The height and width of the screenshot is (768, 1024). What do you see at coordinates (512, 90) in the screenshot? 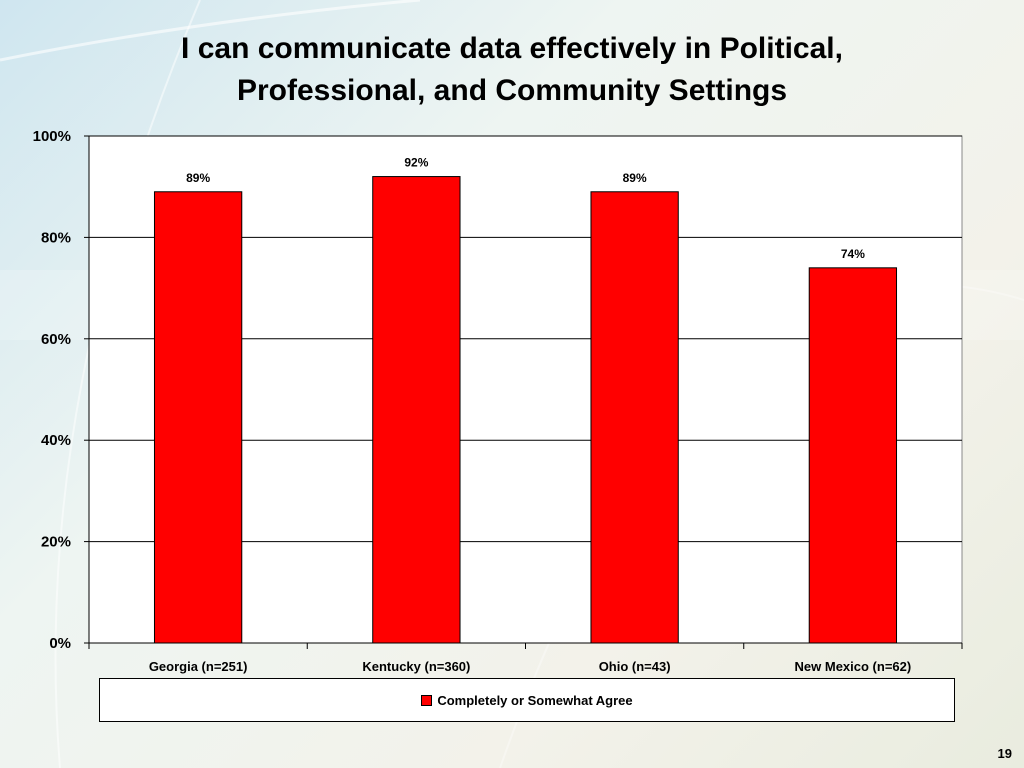
I see `chart-title-line-2: Professional, and Community Settings` at bounding box center [512, 90].